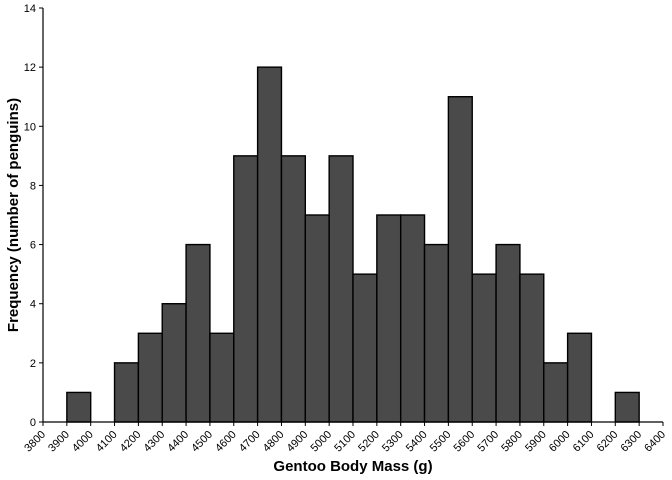  I want to click on y-tick-label: 12, so click(30, 68).